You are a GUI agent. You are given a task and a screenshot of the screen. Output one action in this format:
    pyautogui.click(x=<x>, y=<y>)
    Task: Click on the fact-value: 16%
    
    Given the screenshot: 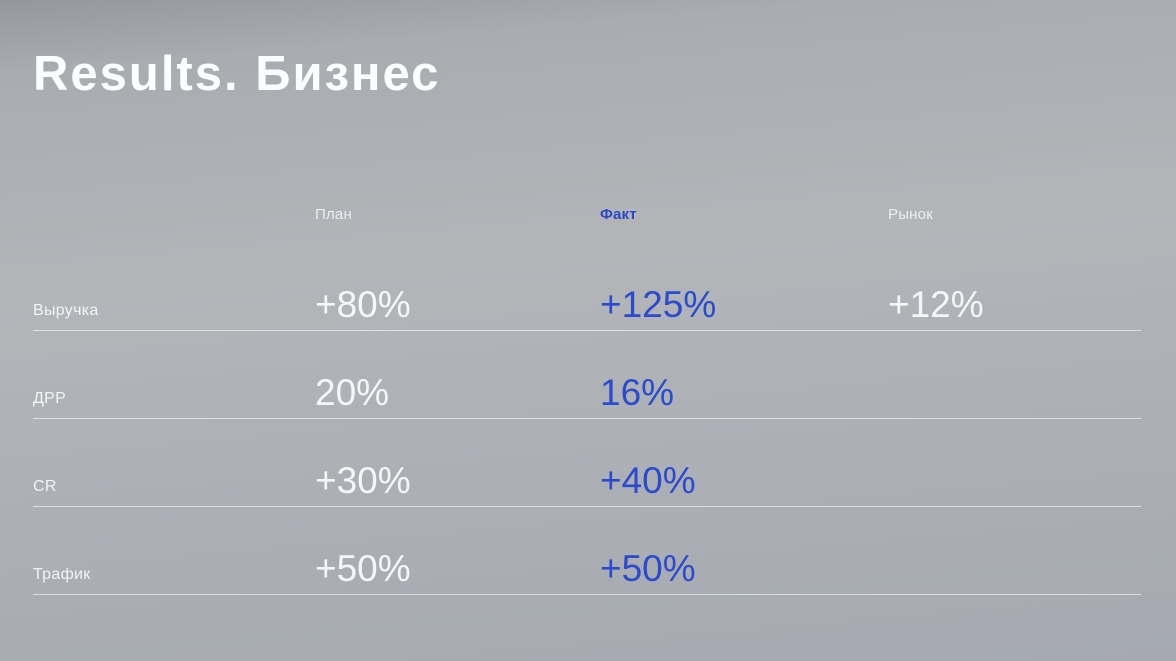 What is the action you would take?
    pyautogui.click(x=637, y=392)
    